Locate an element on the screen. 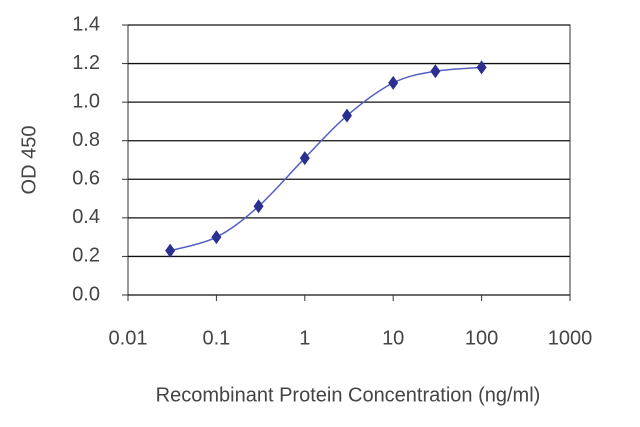 The width and height of the screenshot is (640, 427). x-tick-label: 0.01 is located at coordinates (128, 338).